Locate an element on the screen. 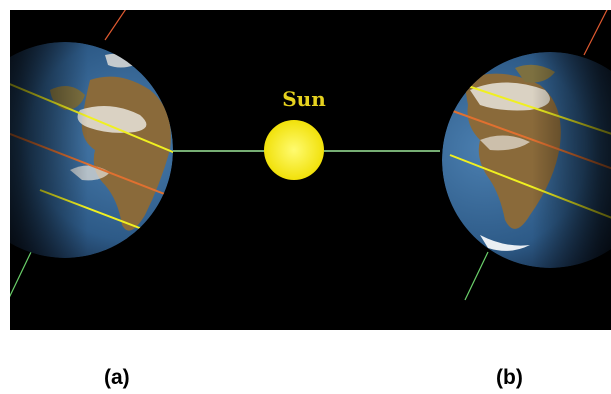 This screenshot has height=394, width=611. earth-b-axis-north is located at coordinates (595, 33).